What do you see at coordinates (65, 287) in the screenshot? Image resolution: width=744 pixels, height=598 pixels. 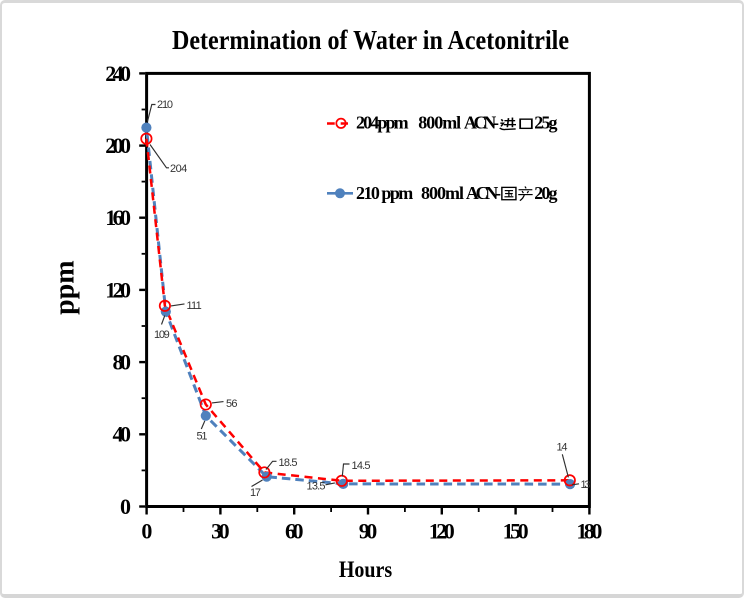 I see `svg-text: ppm` at bounding box center [65, 287].